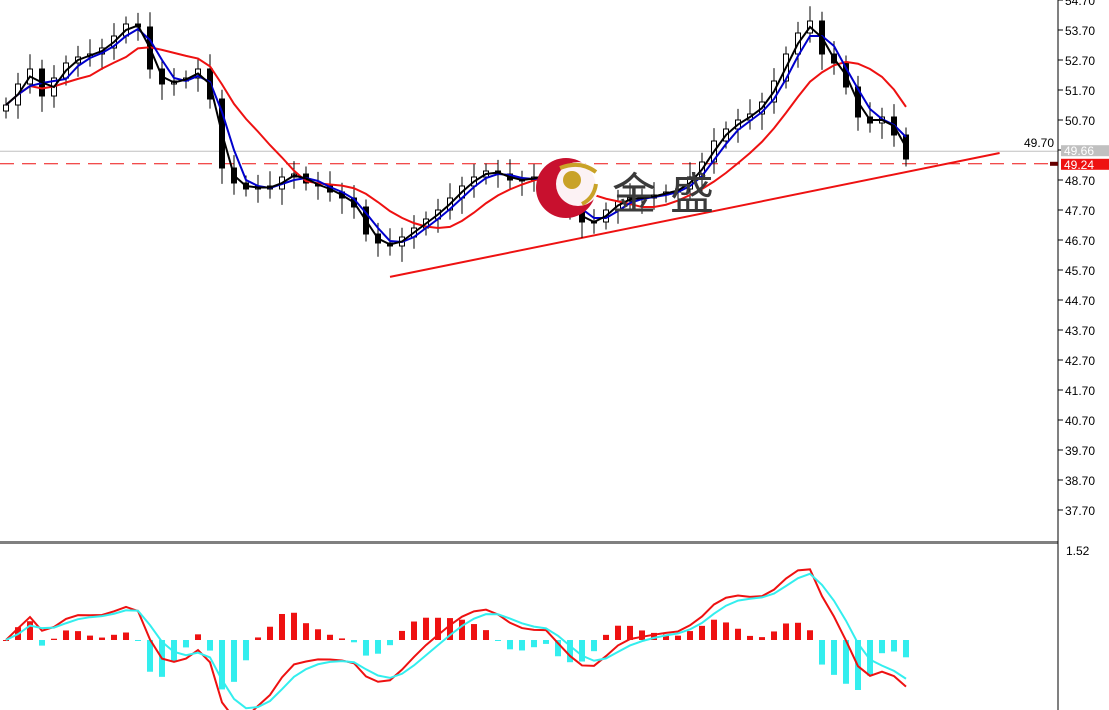 Image resolution: width=1109 pixels, height=710 pixels. I want to click on bid-price-label-bg, so click(1085, 164).